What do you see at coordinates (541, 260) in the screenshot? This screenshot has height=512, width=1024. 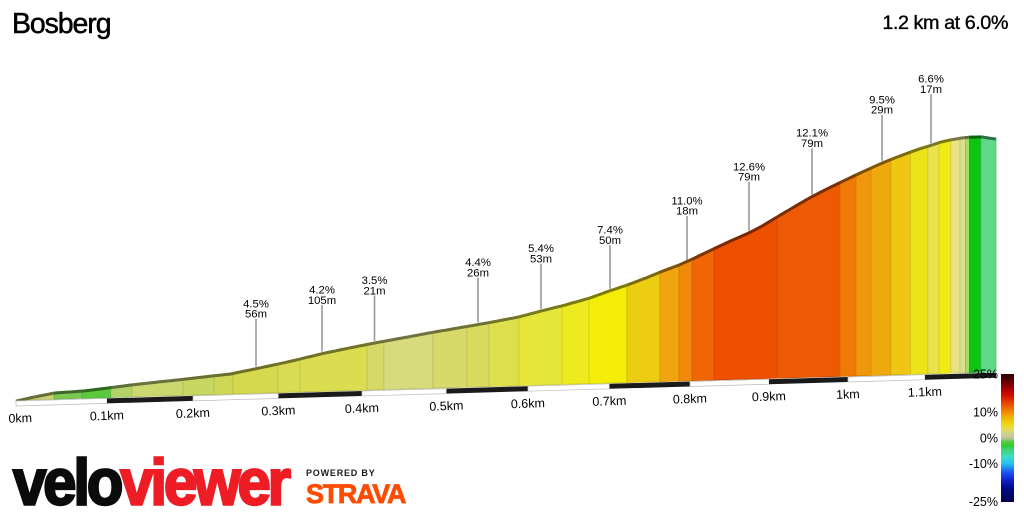 I see `svg-text: 53m` at bounding box center [541, 260].